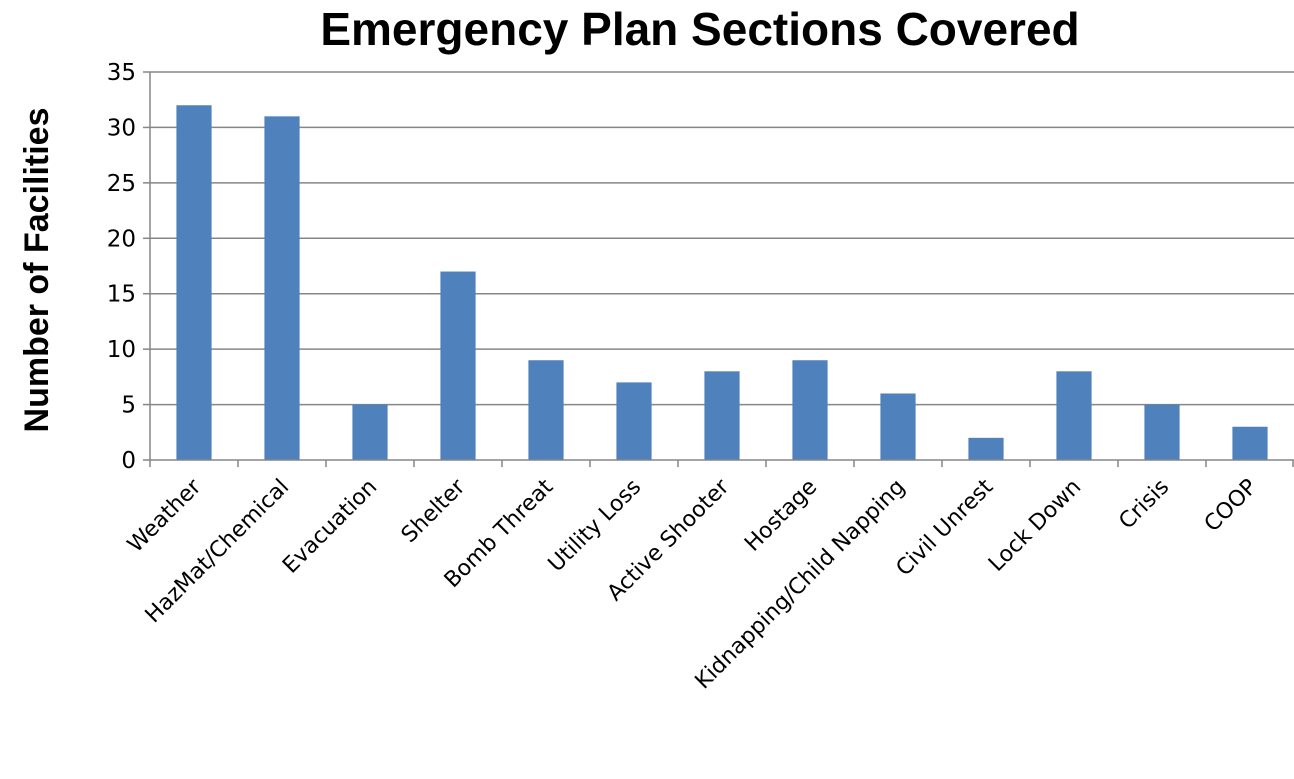 Image resolution: width=1294 pixels, height=779 pixels. Describe the element at coordinates (1250, 443) in the screenshot. I see `bar-coop` at that location.